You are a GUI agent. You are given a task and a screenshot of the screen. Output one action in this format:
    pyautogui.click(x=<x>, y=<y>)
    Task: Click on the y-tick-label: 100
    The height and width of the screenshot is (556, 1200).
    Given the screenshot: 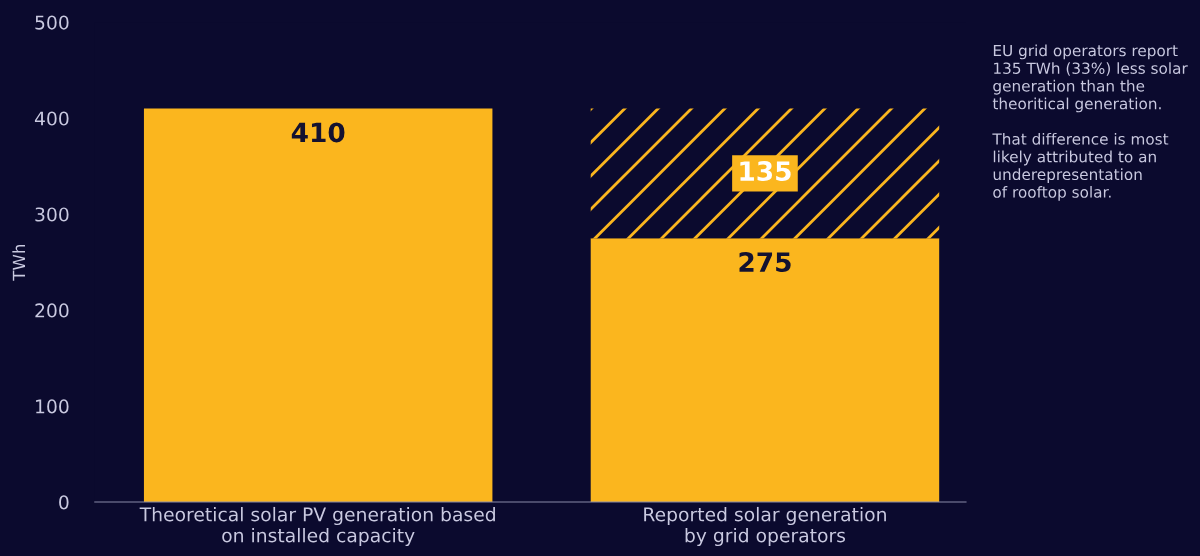 What is the action you would take?
    pyautogui.click(x=52, y=406)
    